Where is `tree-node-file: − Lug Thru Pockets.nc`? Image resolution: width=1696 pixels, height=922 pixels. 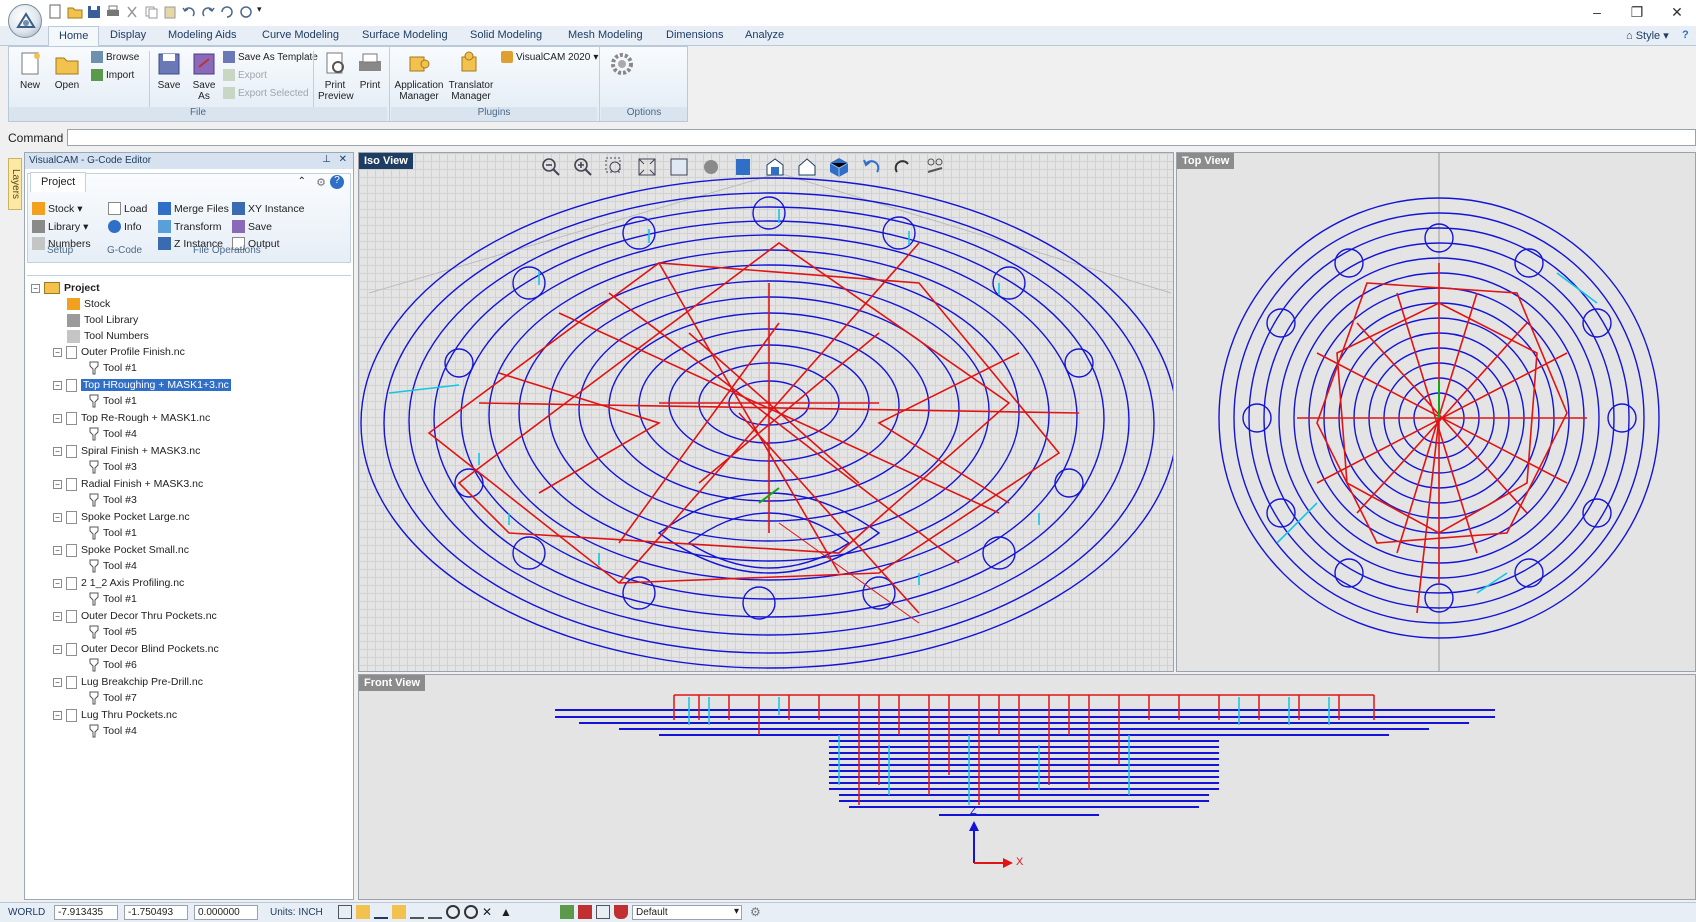 tree-node-file: − Lug Thru Pockets.nc is located at coordinates (115, 715).